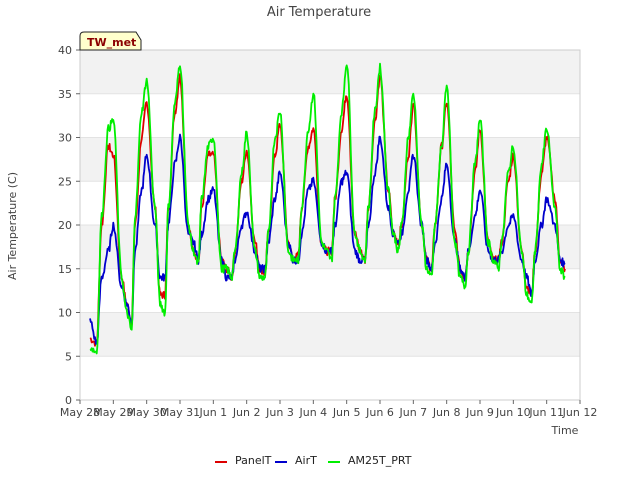  Describe the element at coordinates (379, 412) in the screenshot. I see `x-tick-label: Jun 6` at that location.